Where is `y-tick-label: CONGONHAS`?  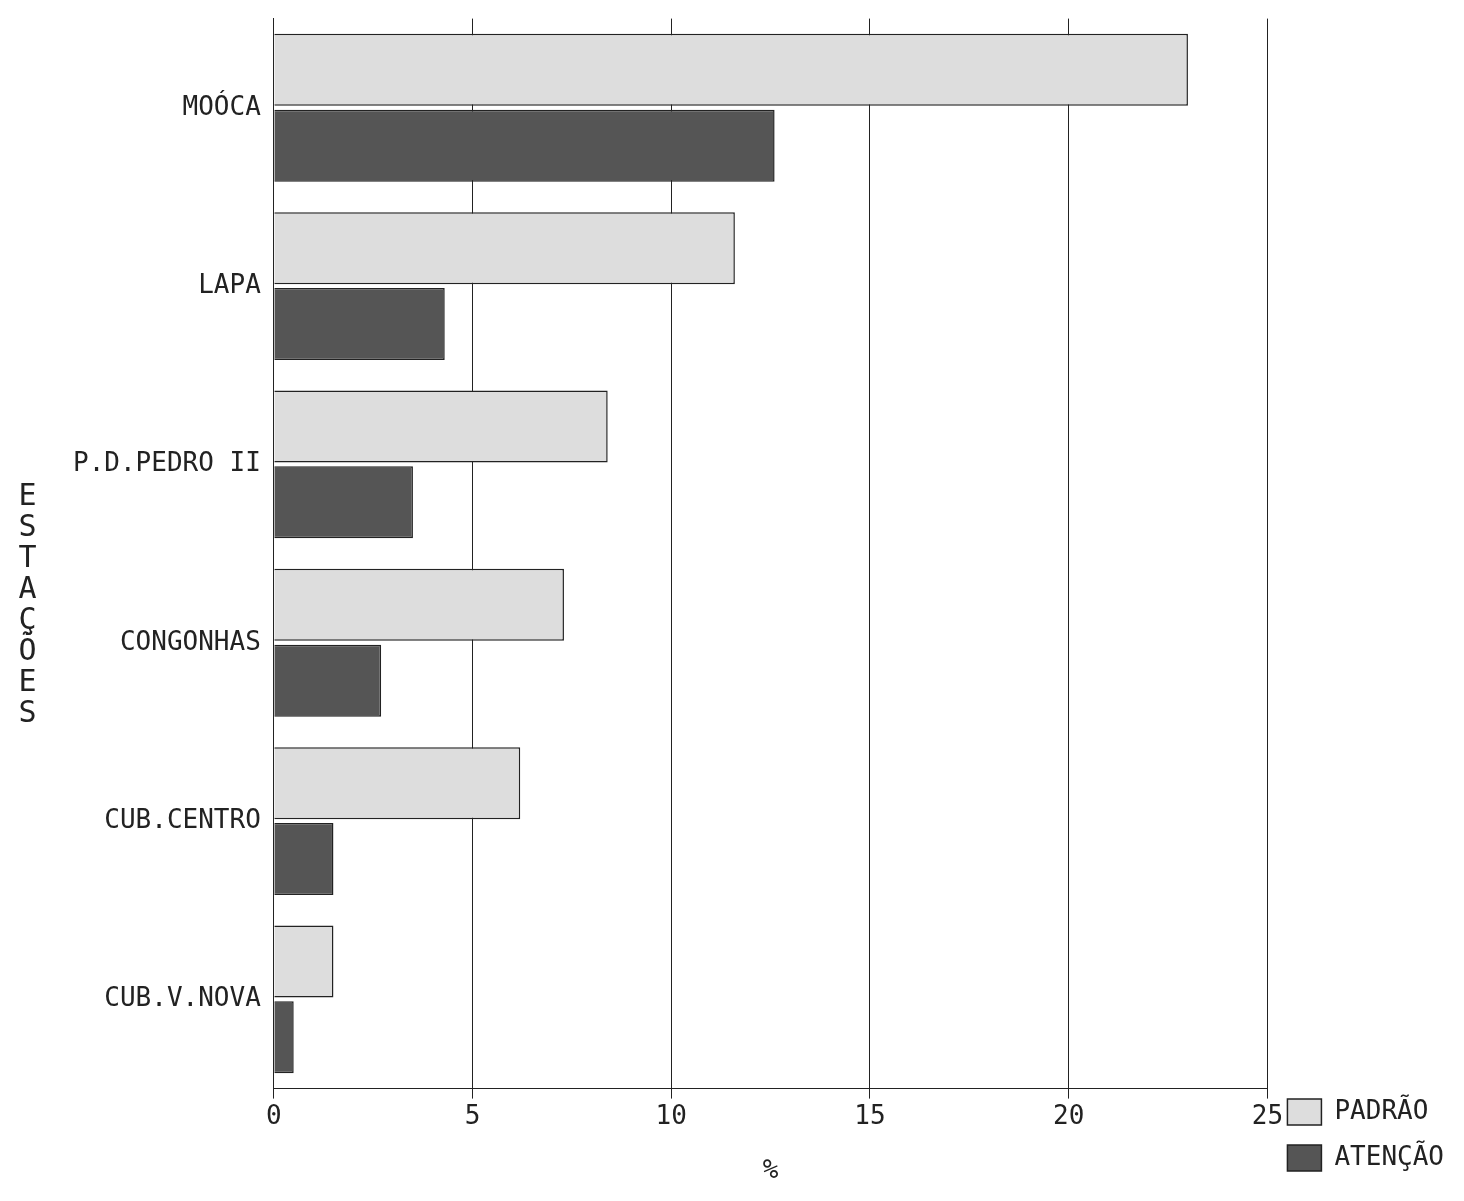
y-tick-label: CONGONHAS is located at coordinates (190, 640).